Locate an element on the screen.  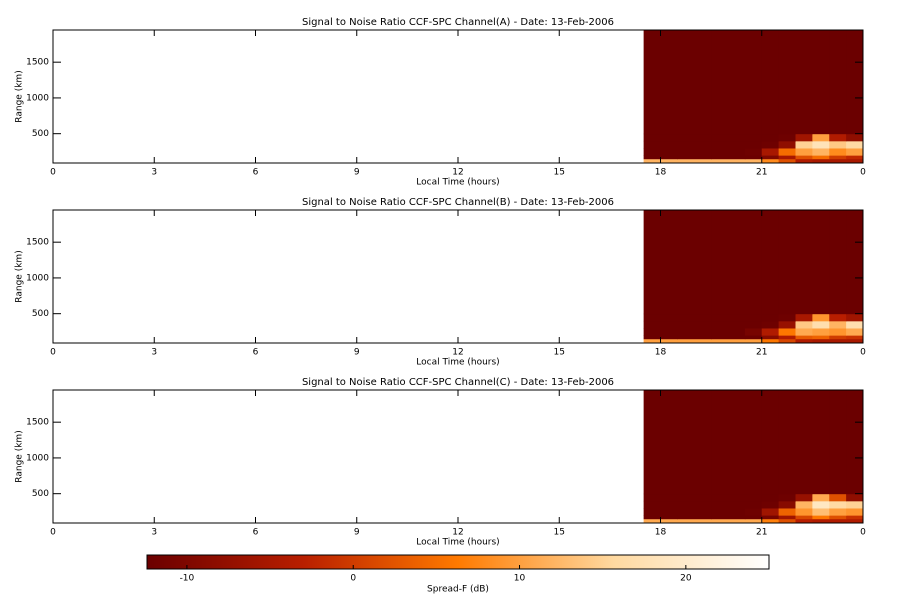
x-tick-label: 6 is located at coordinates (256, 533).